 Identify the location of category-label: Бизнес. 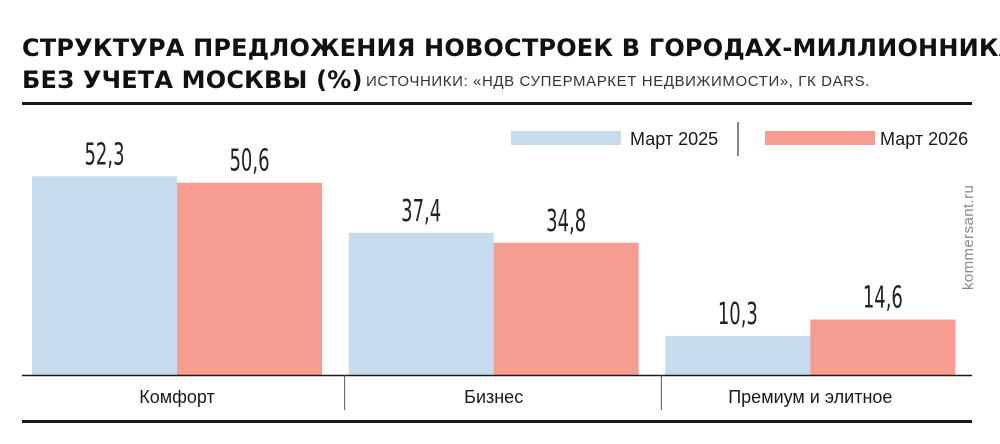
(493, 397).